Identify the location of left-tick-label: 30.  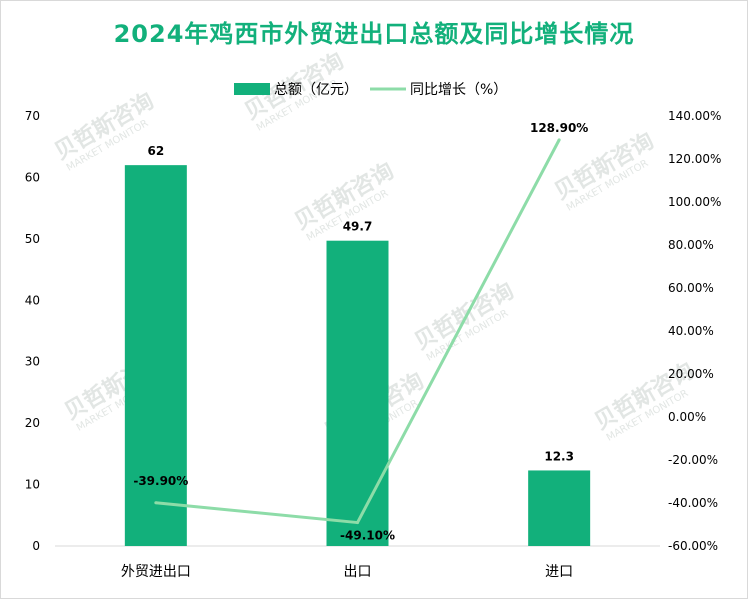
(32, 362).